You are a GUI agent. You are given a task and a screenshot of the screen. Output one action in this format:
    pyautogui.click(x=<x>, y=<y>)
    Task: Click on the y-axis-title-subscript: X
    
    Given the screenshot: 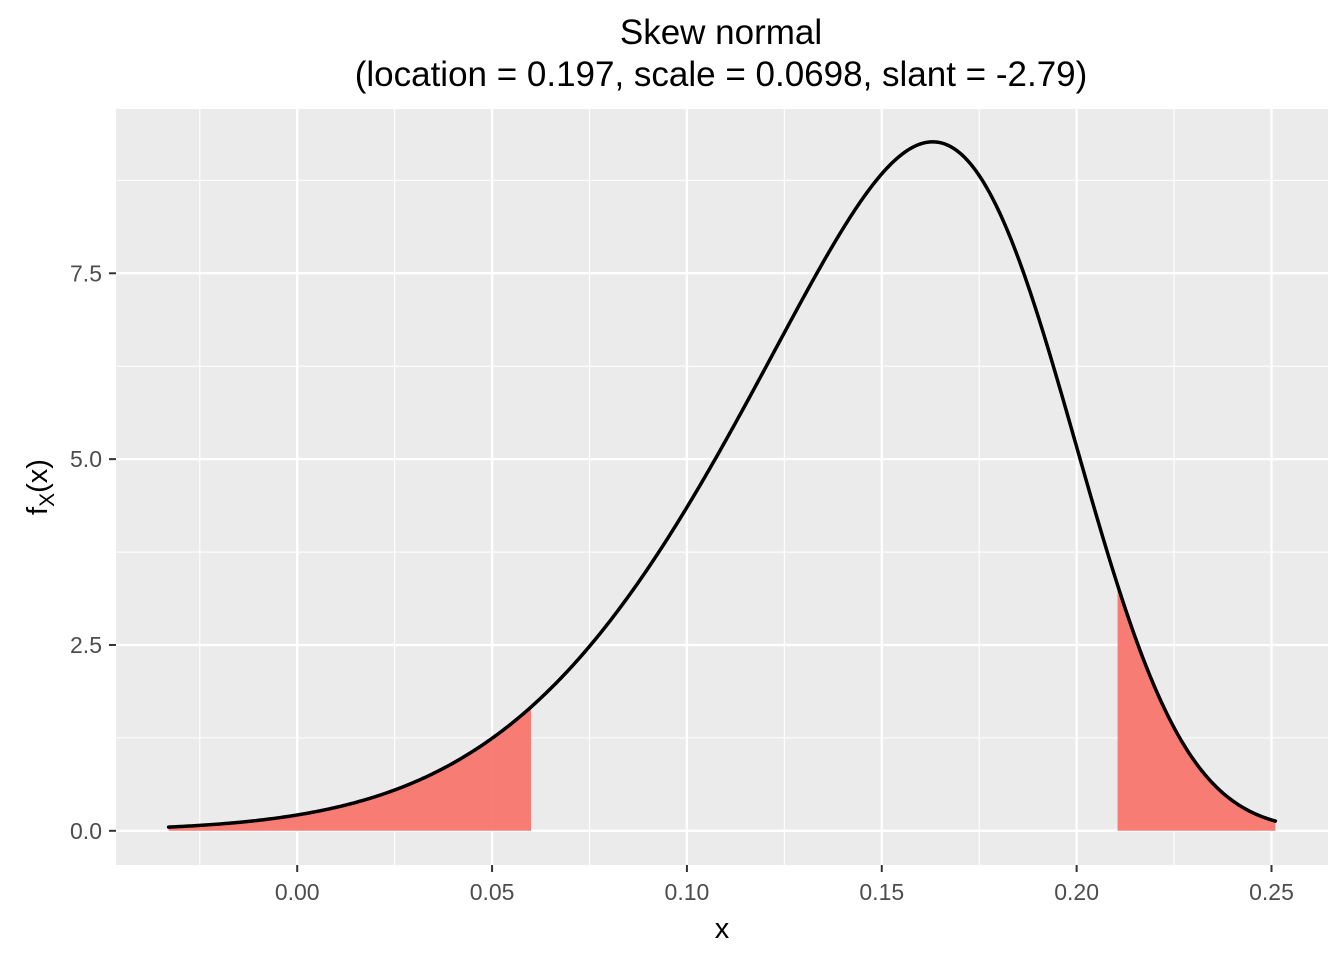 What is the action you would take?
    pyautogui.click(x=47, y=500)
    